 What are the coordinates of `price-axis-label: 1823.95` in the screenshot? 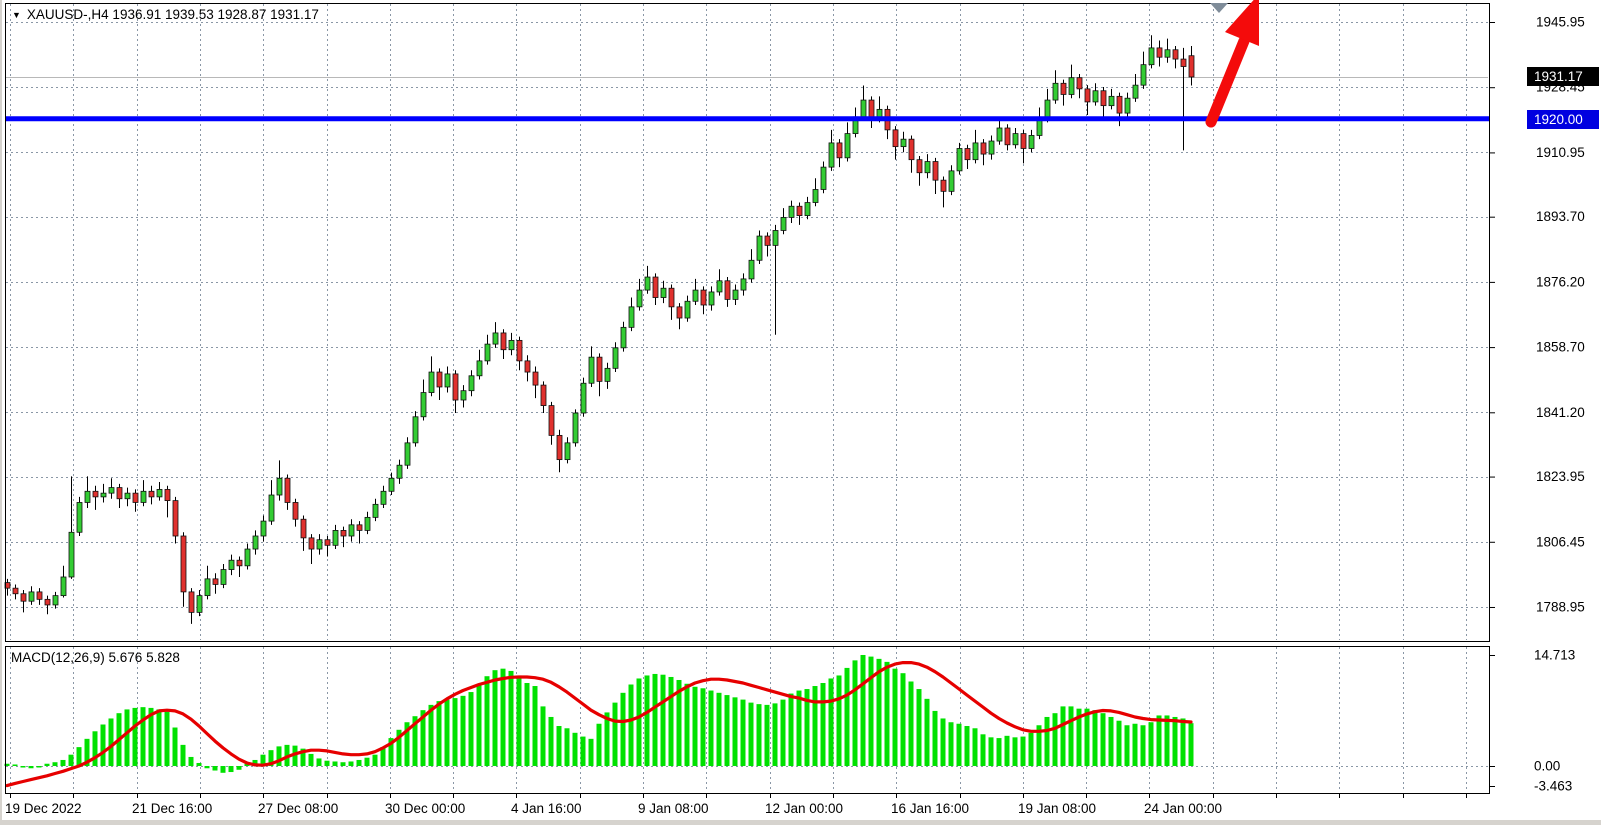 It's located at (1560, 476).